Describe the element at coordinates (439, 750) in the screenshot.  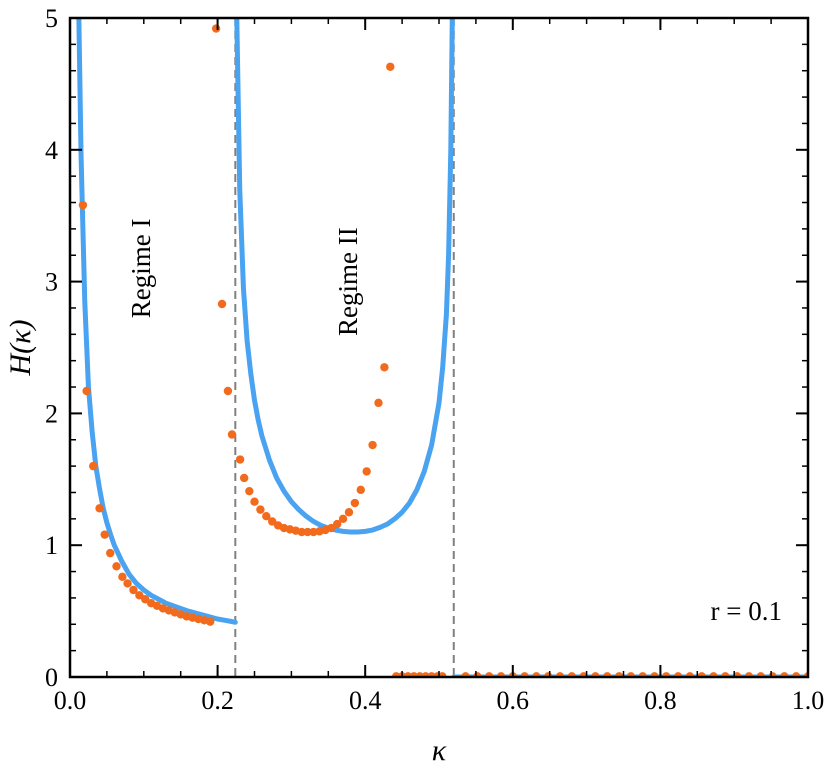
I see `x-axis-label: κ` at that location.